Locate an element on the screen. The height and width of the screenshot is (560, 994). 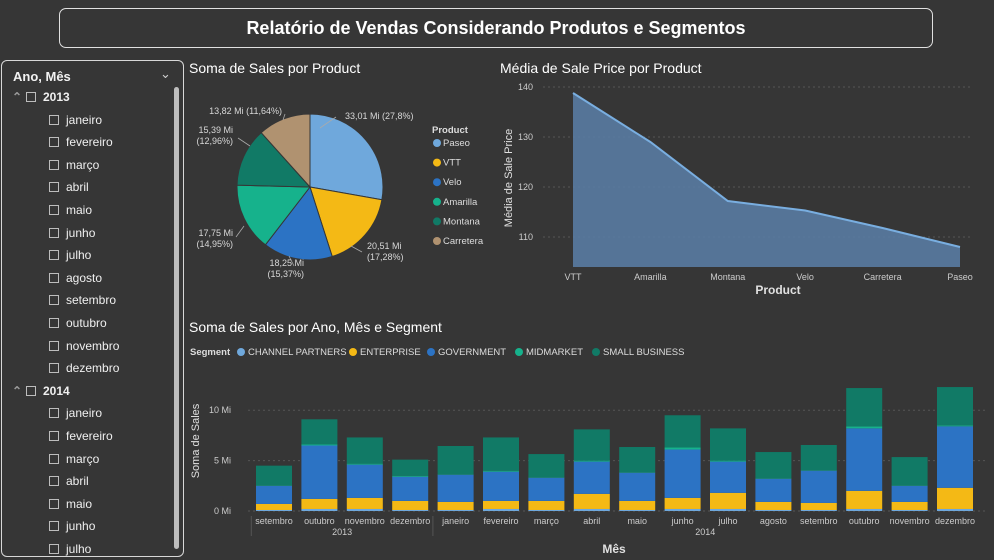
pie-legend-vtt: VTT is located at coordinates (452, 163).